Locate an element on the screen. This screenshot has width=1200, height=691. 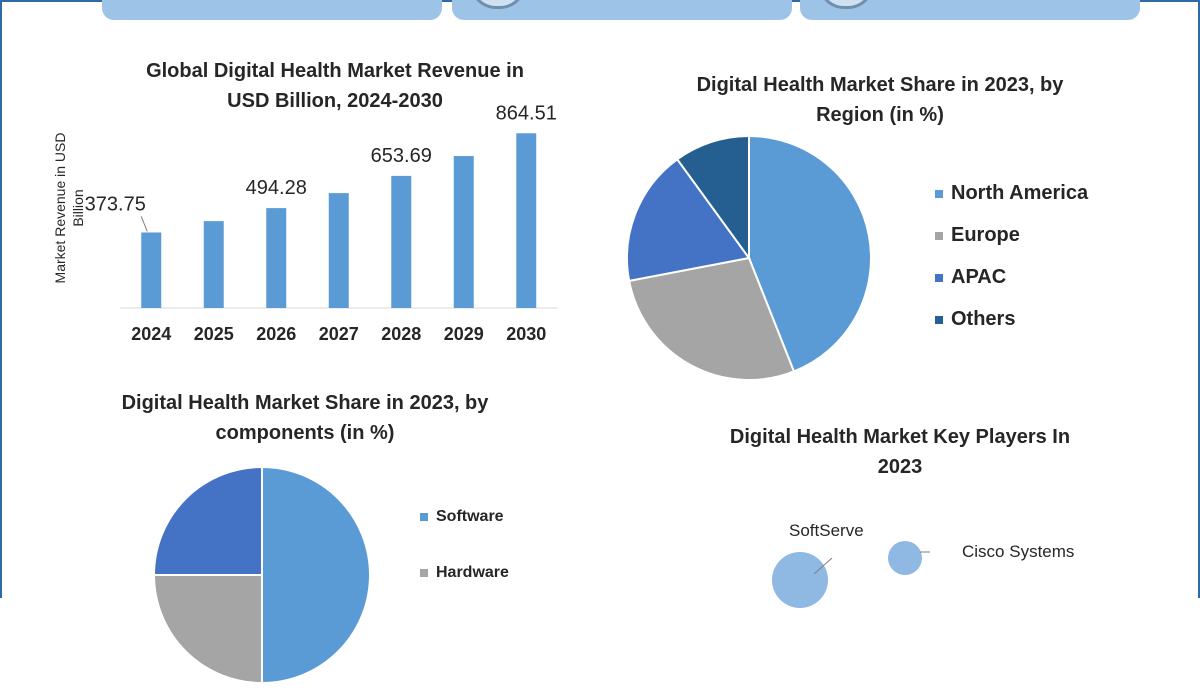
legend-item-others: Others is located at coordinates (975, 319).